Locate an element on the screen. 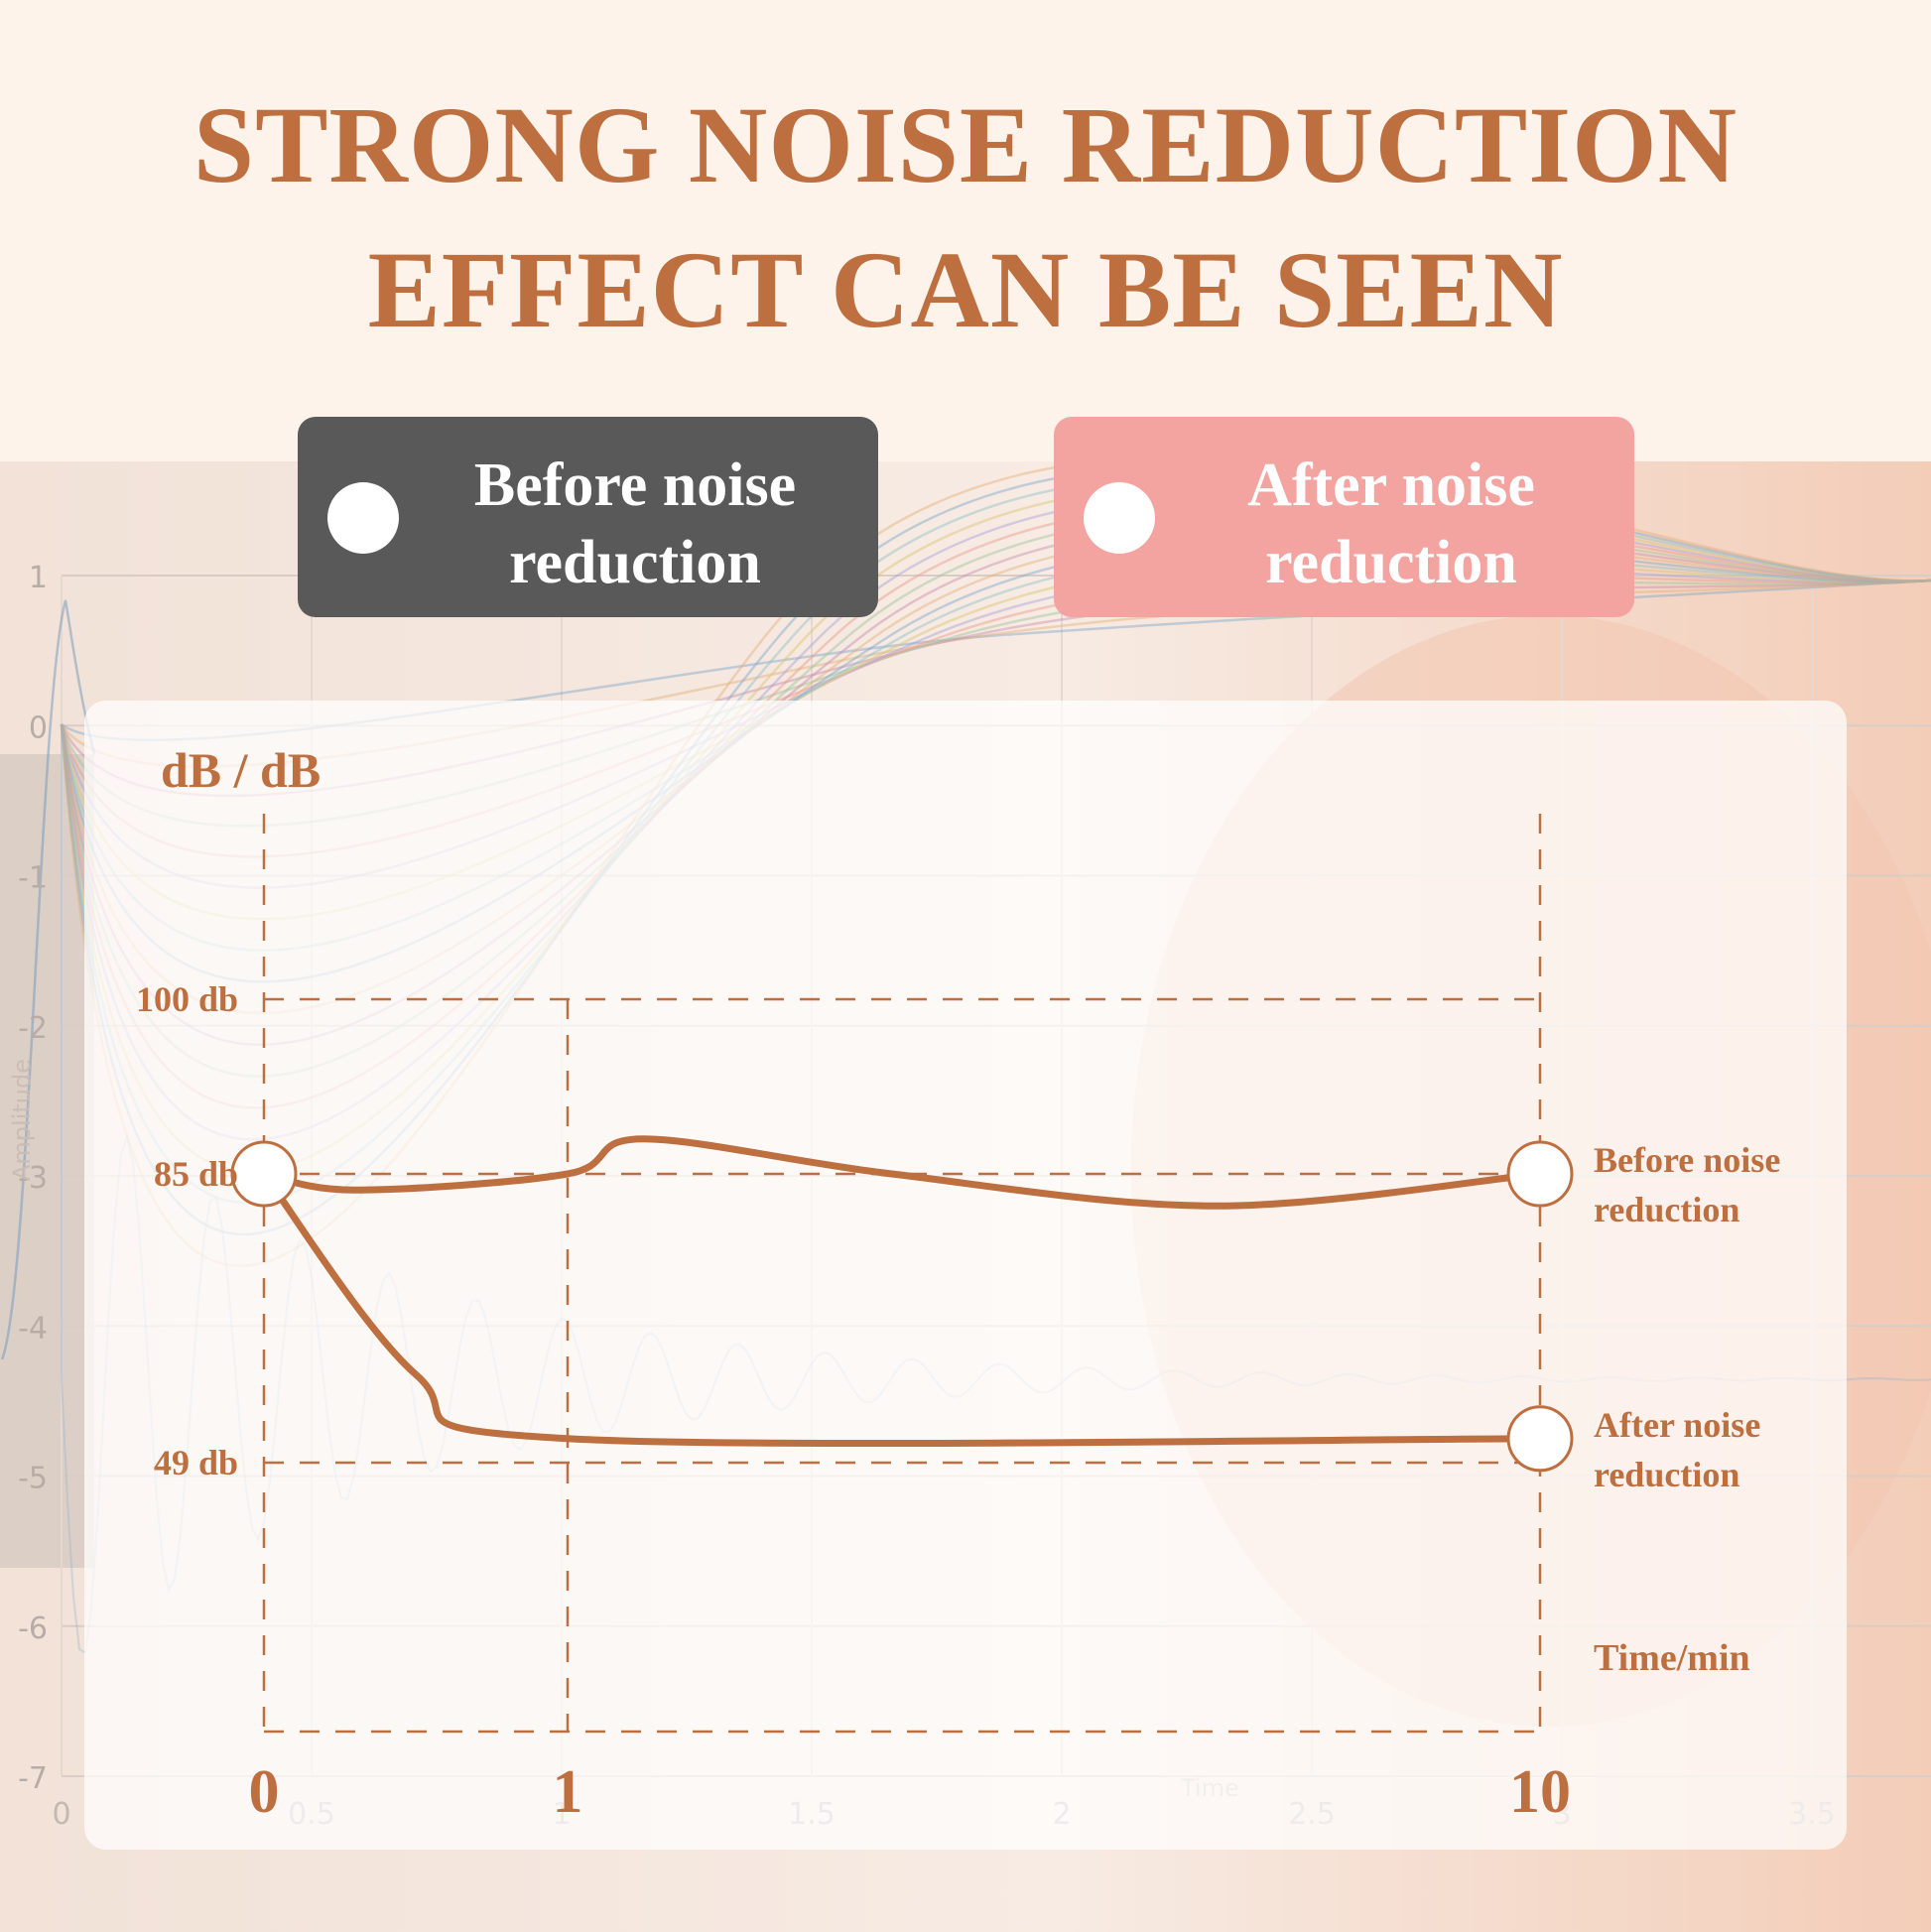 The width and height of the screenshot is (1931, 1932). page-title-line-2: EFFECT CAN BE SEEN is located at coordinates (965, 290).